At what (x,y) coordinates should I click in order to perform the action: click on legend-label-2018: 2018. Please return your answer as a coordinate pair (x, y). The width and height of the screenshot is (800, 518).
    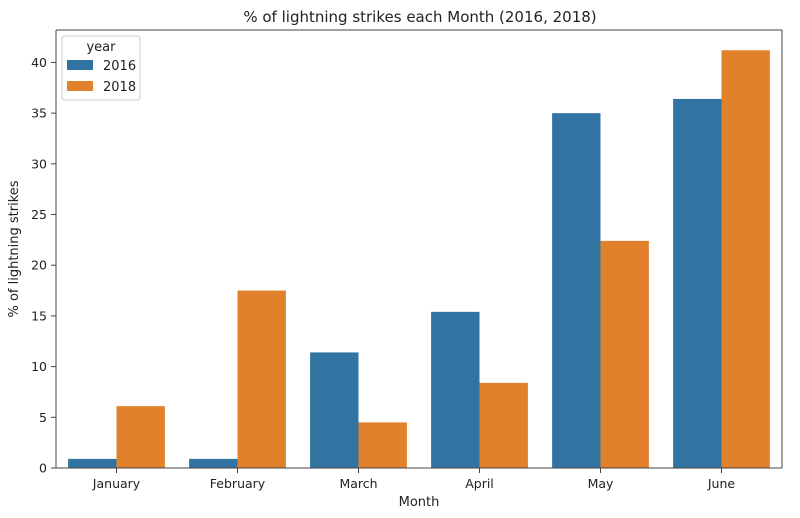
    Looking at the image, I should click on (119, 87).